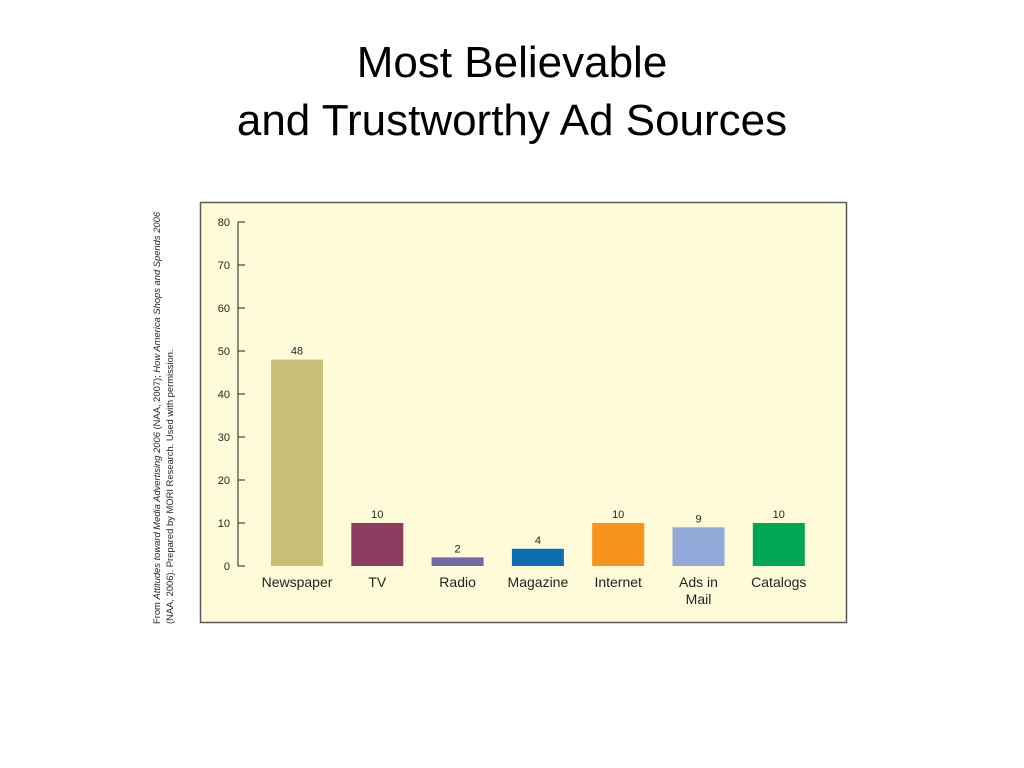  Describe the element at coordinates (698, 582) in the screenshot. I see `x-tick-label: Ads in` at that location.